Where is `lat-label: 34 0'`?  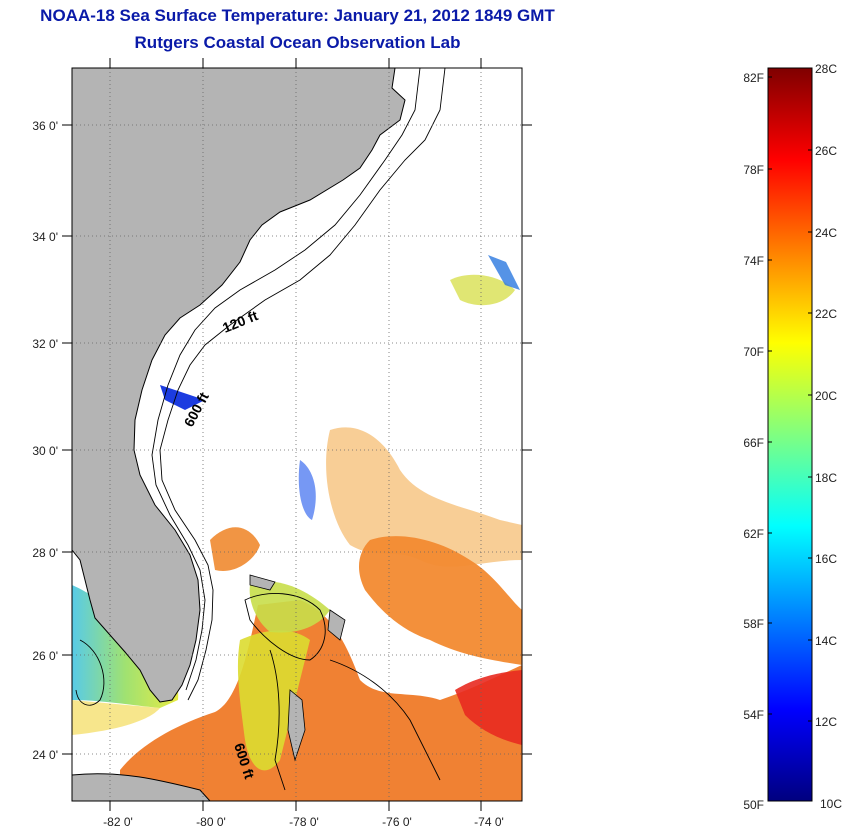
lat-label: 34 0' is located at coordinates (45, 237).